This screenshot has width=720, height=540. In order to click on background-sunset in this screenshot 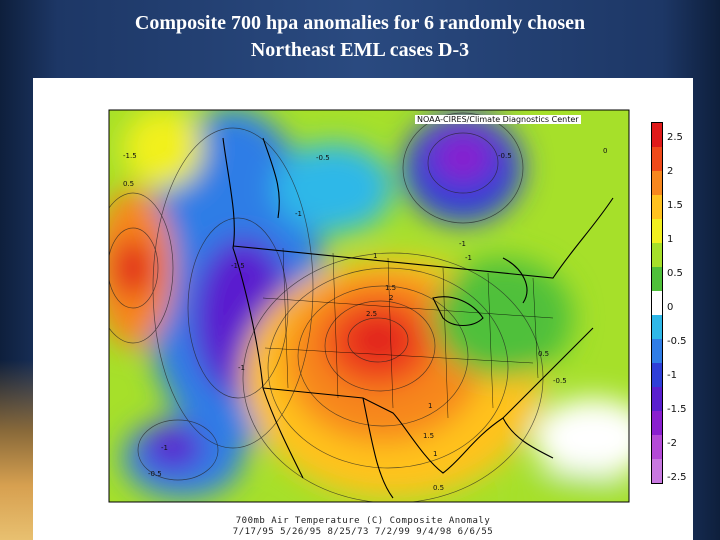, I will do `click(18, 450)`.